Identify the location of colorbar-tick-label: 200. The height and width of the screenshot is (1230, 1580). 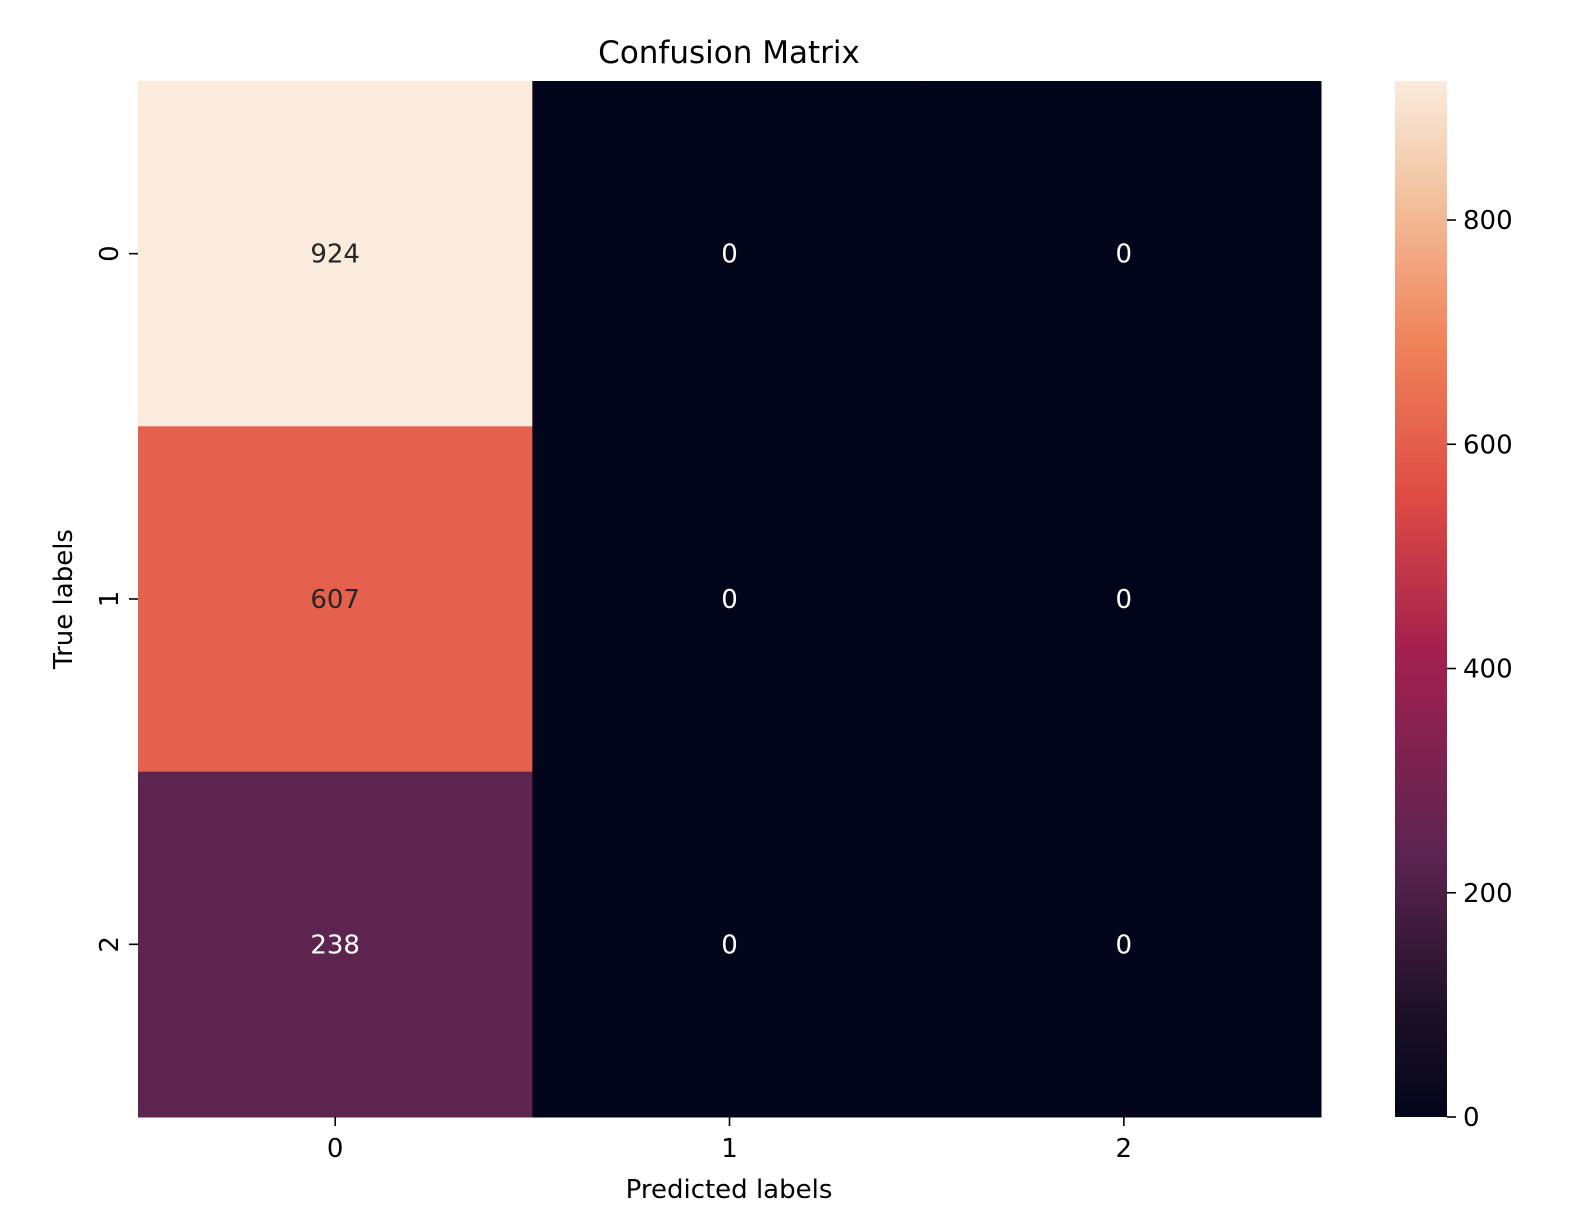
(1488, 894).